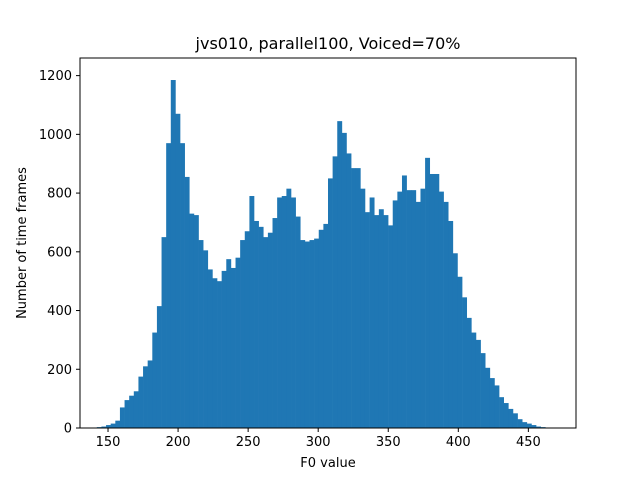 This screenshot has width=640, height=480. I want to click on y-tick-label: 800, so click(59, 194).